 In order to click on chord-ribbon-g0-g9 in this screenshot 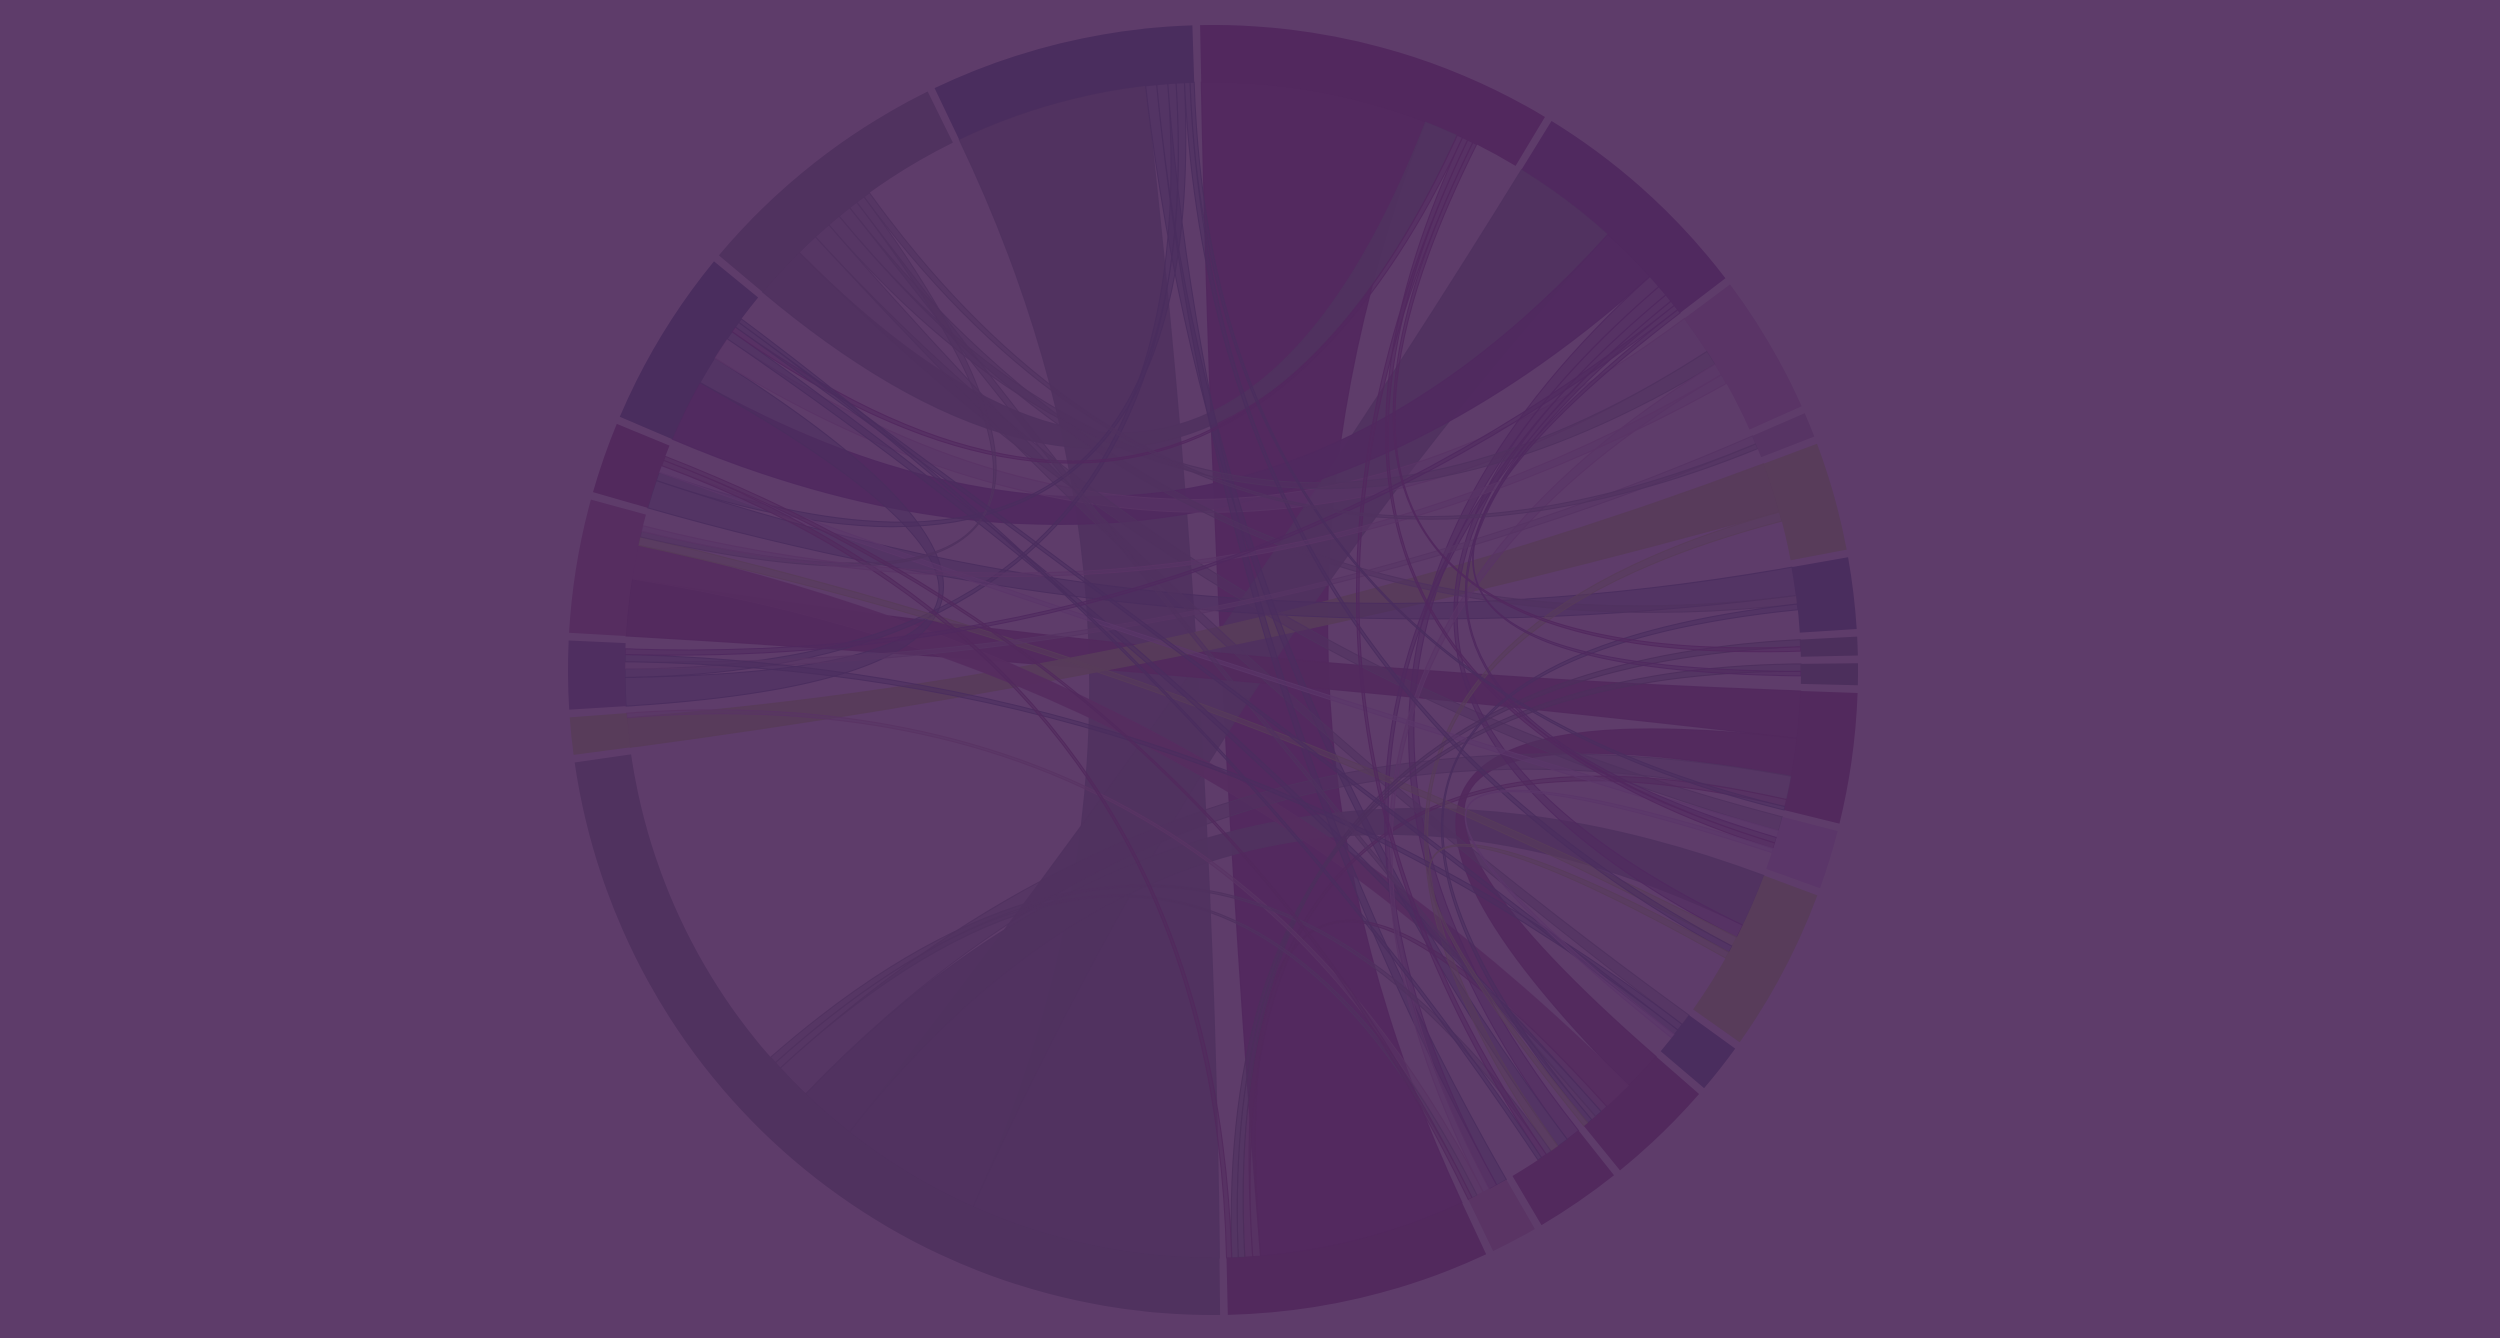, I will do `click(1580, 493)`.